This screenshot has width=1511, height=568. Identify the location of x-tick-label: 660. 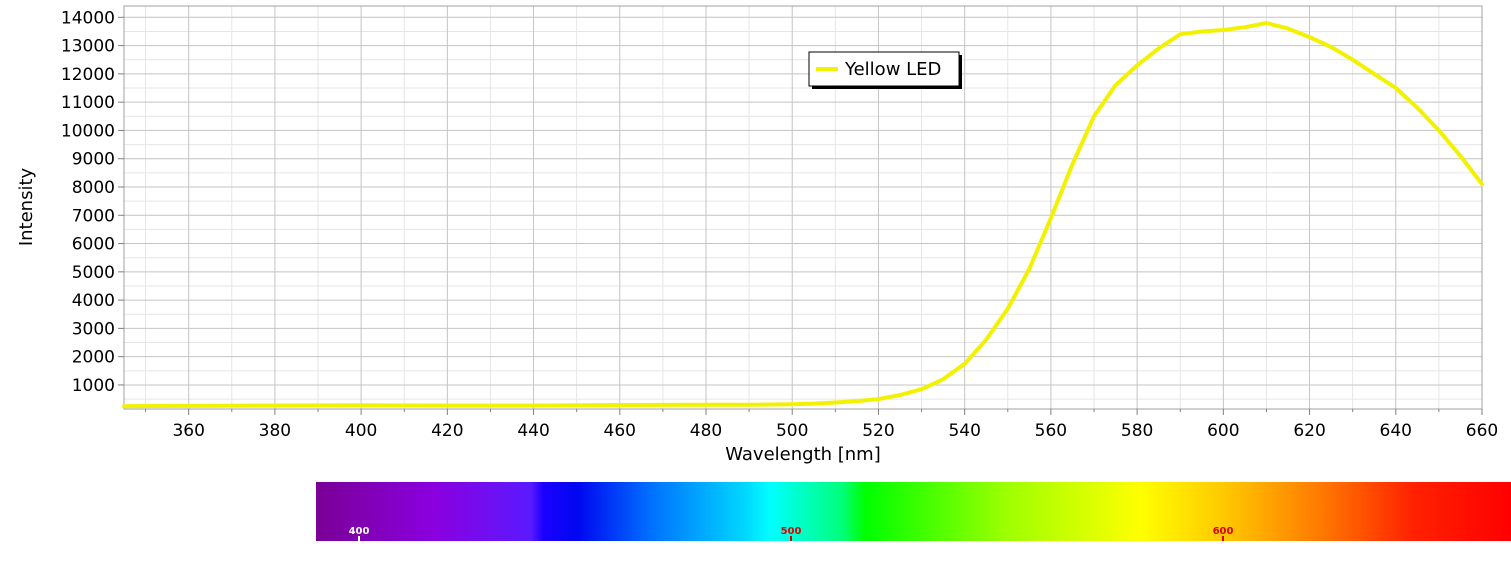
(1482, 431).